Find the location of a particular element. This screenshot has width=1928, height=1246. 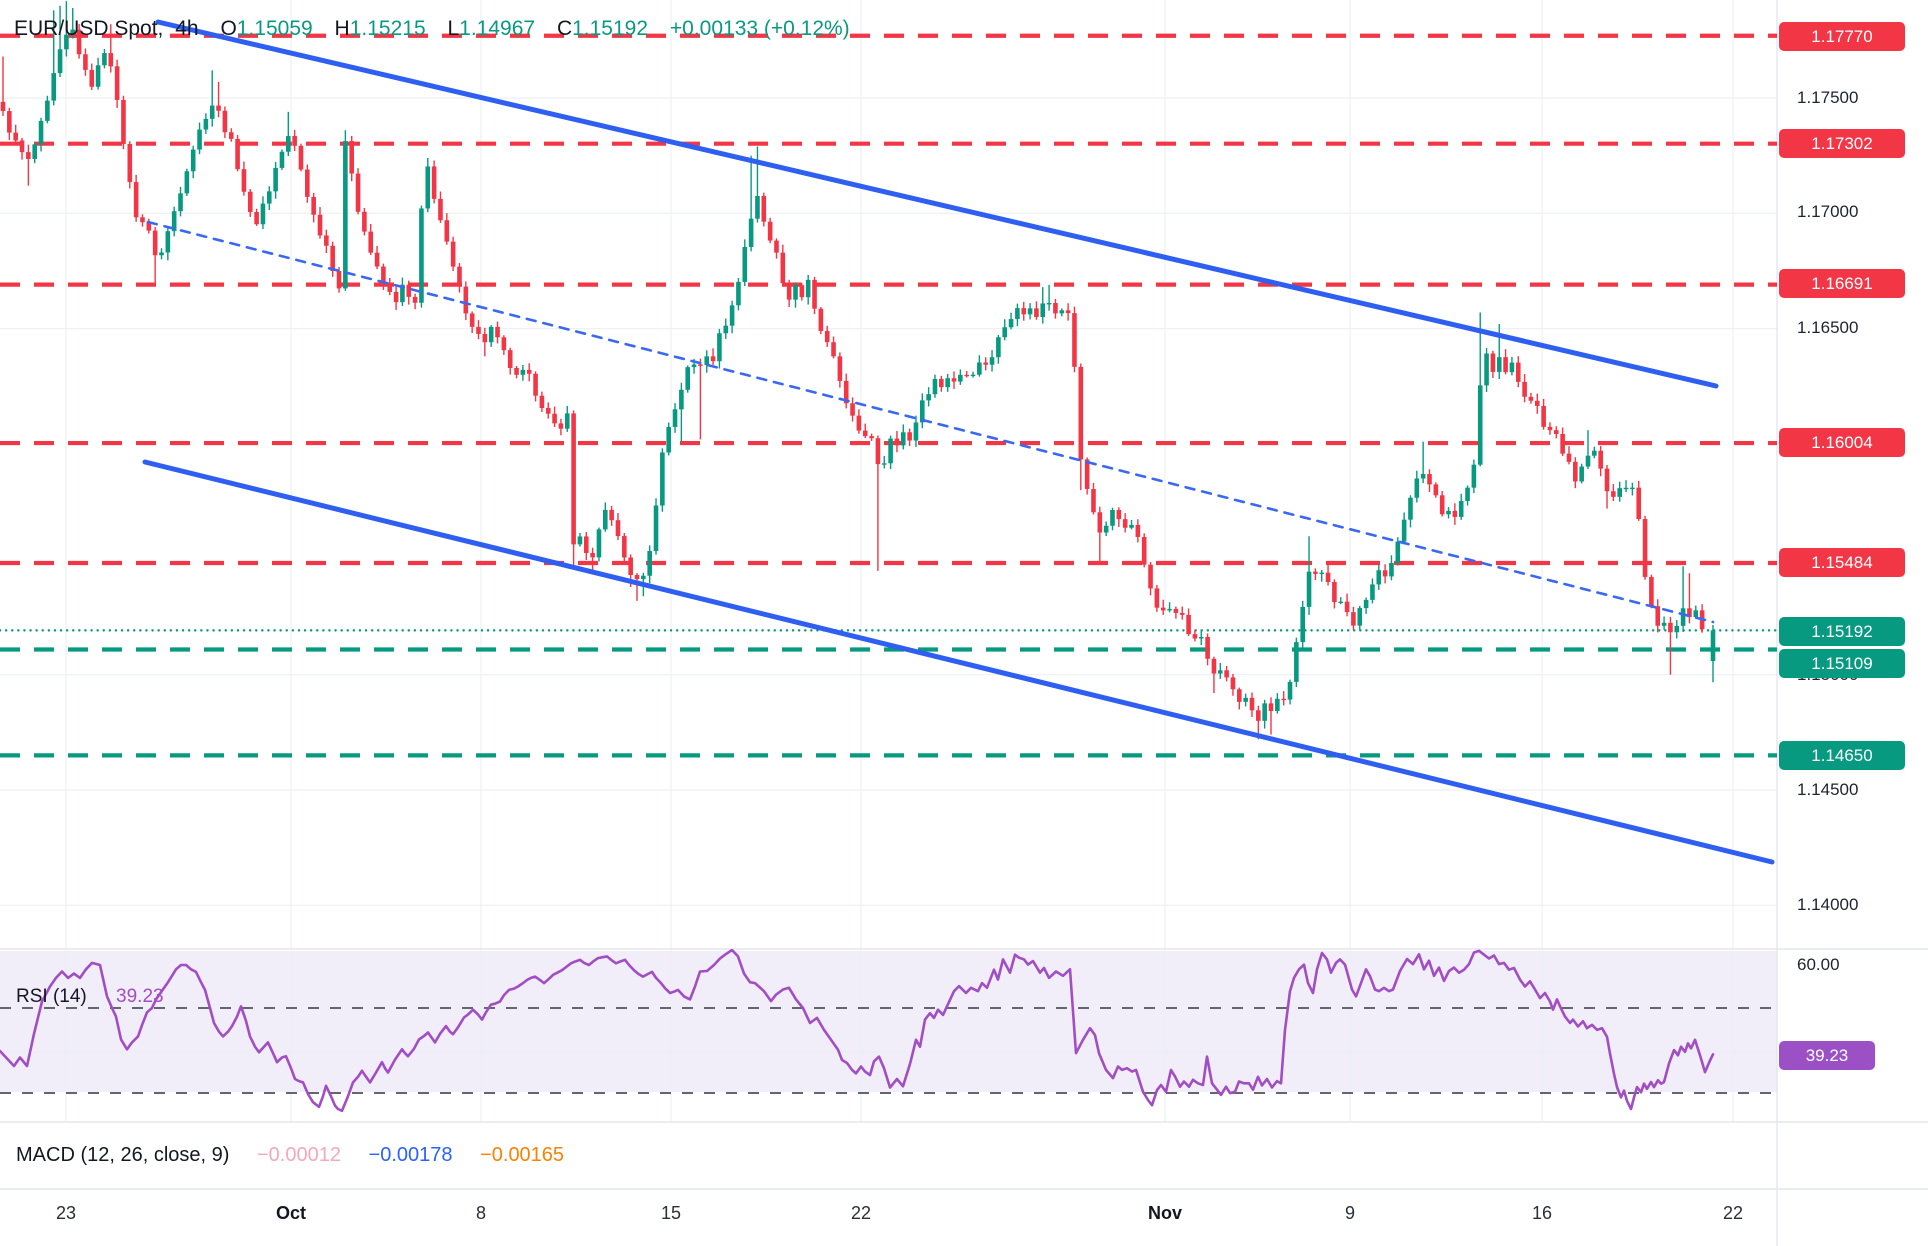

macd-value-3: −0.00165 is located at coordinates (522, 1155).